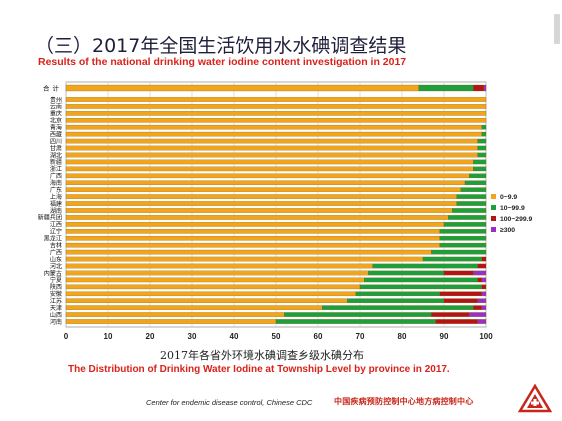 Image resolution: width=562 pixels, height=421 pixels. What do you see at coordinates (262, 355) in the screenshot?
I see `chart-caption-cn: 2017年各省外环境水碘调查乡级水碘分布` at bounding box center [262, 355].